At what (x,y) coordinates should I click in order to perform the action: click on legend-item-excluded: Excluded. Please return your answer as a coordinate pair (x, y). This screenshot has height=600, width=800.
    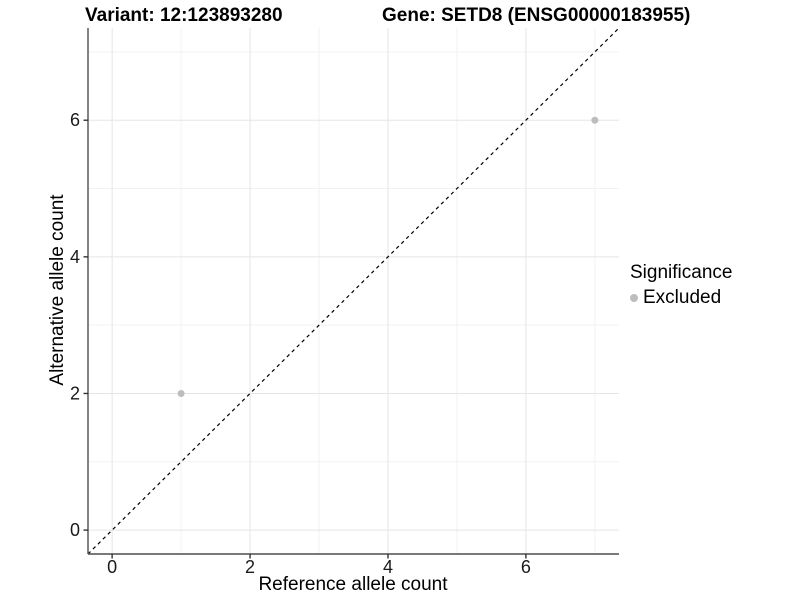
    Looking at the image, I should click on (681, 298).